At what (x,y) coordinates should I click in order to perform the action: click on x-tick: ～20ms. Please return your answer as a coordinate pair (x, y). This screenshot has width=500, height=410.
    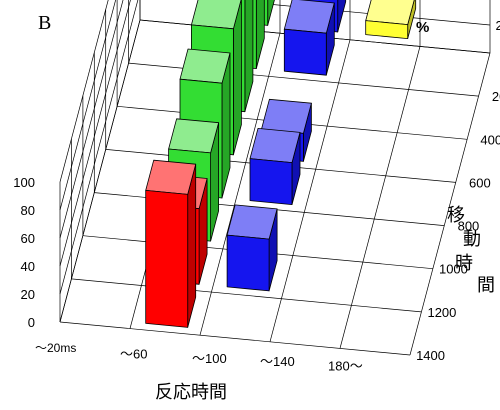
    Looking at the image, I should click on (55, 348).